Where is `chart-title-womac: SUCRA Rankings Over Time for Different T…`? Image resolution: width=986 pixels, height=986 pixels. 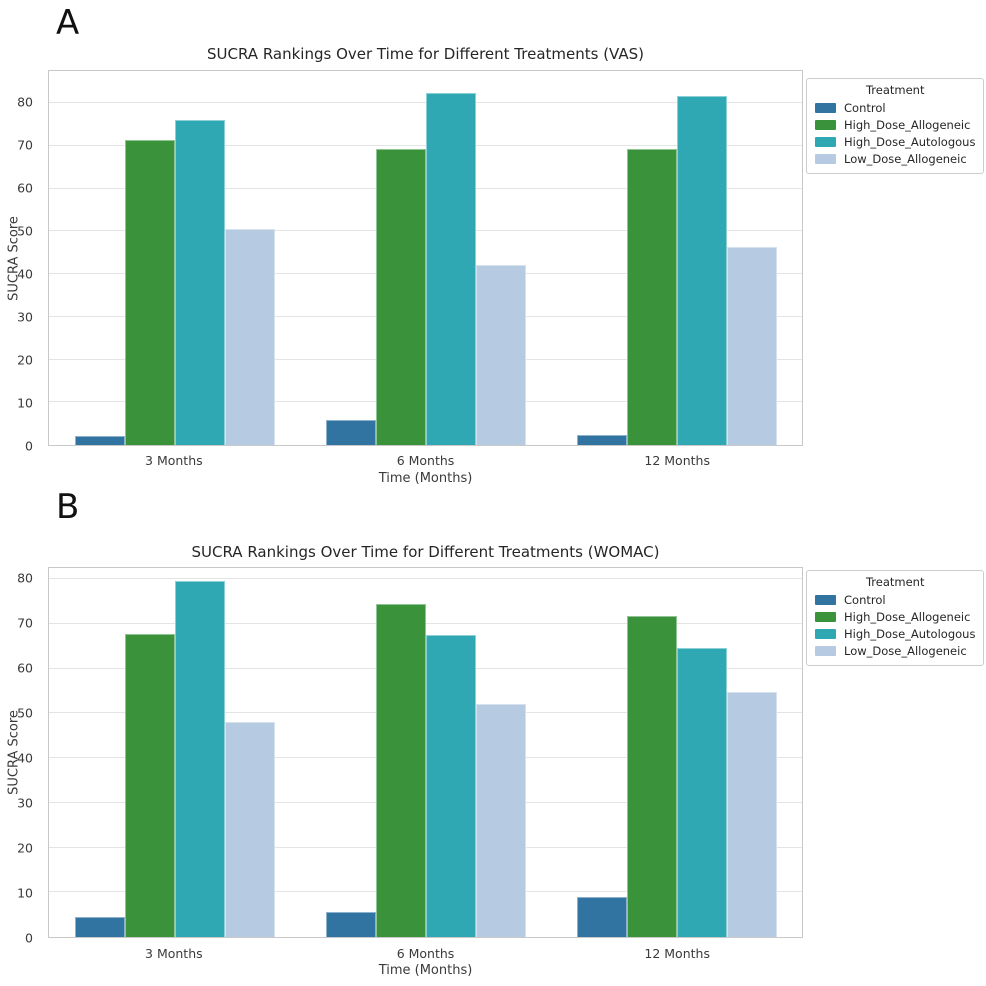
chart-title-womac: SUCRA Rankings Over Time for Different T… is located at coordinates (425, 552).